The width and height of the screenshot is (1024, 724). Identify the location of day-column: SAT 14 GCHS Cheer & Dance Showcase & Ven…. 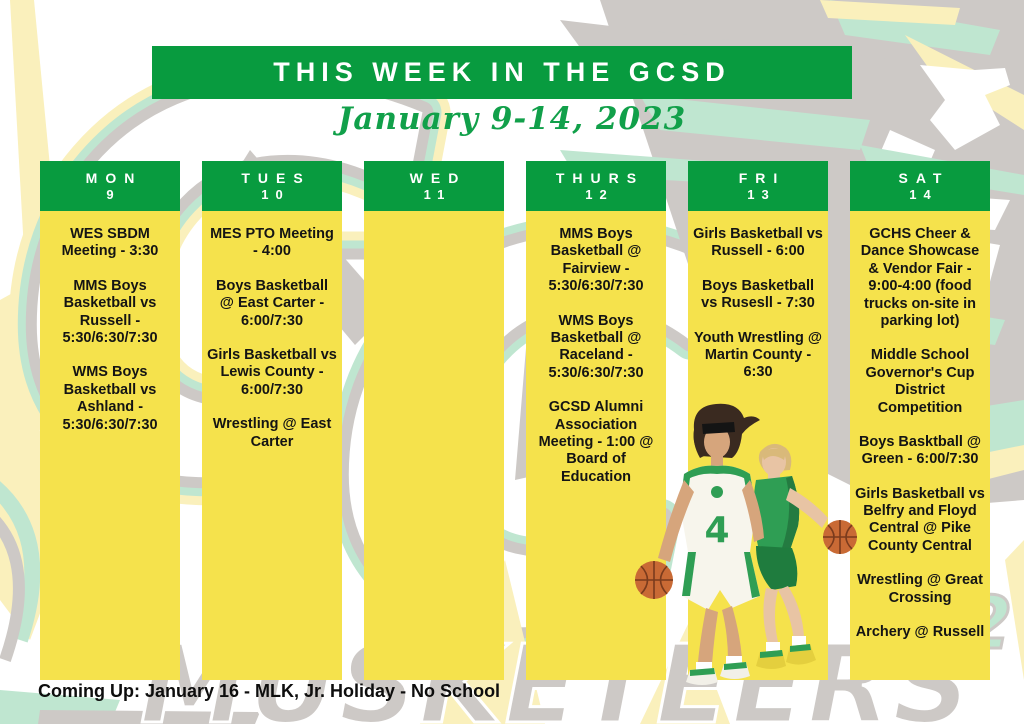
(920, 420).